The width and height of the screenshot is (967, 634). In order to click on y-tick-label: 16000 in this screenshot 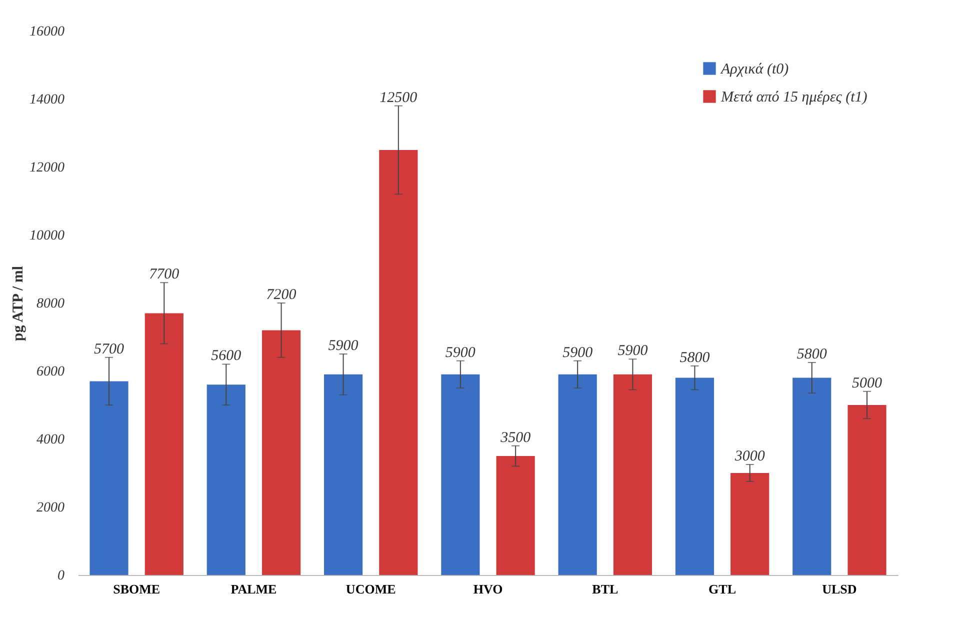, I will do `click(47, 32)`.